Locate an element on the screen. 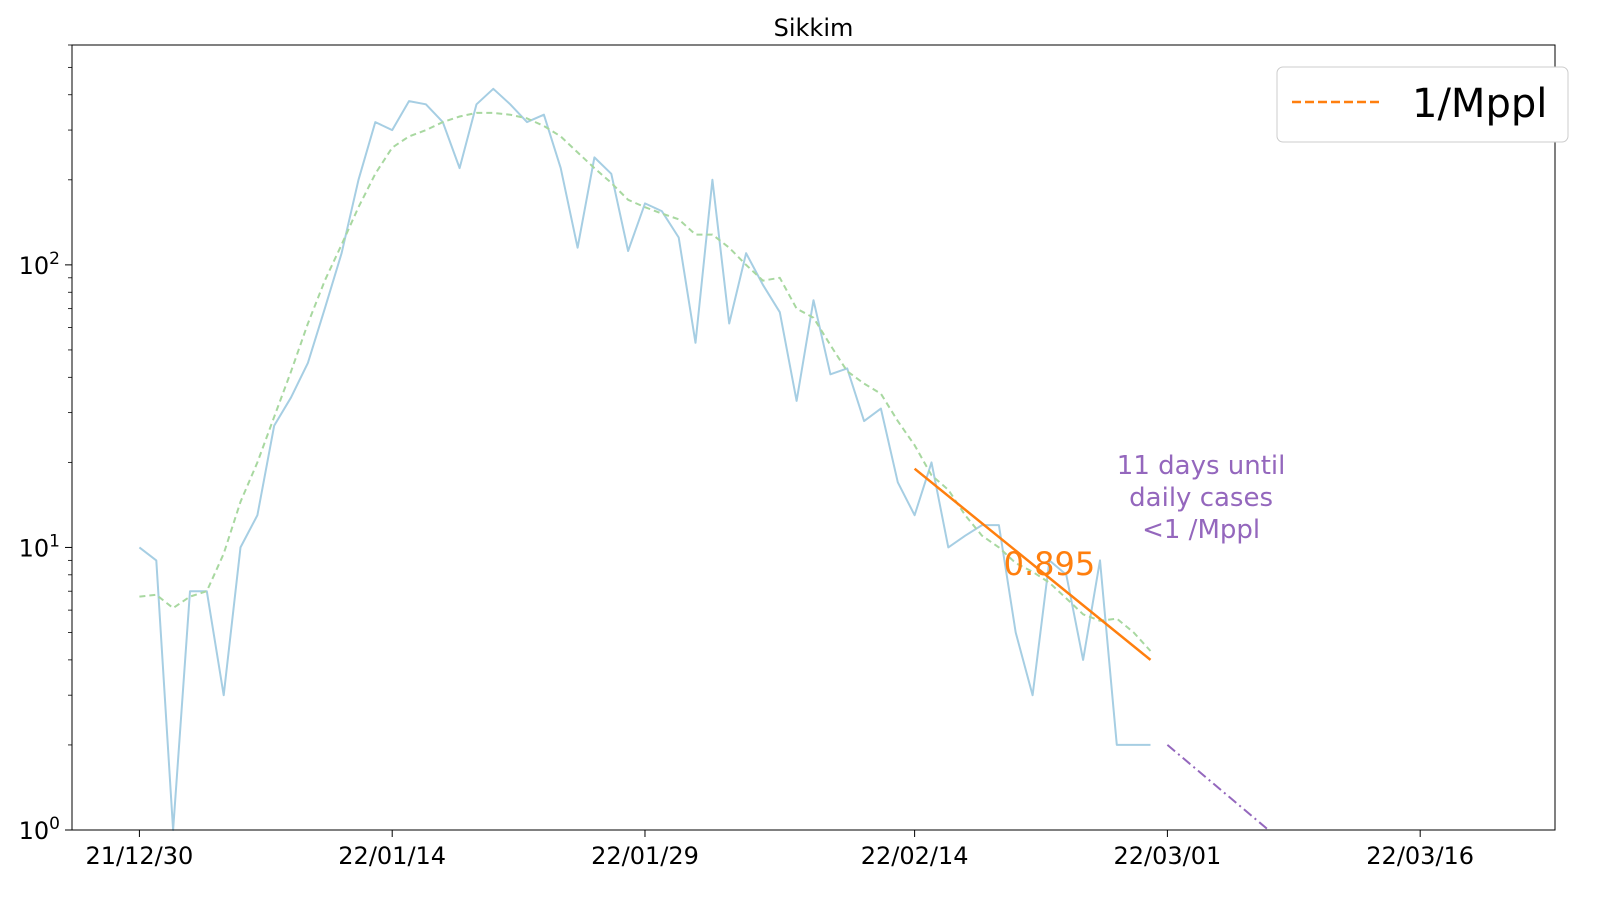 The height and width of the screenshot is (900, 1600). x-tick-label: 22/01/29 is located at coordinates (645, 856).